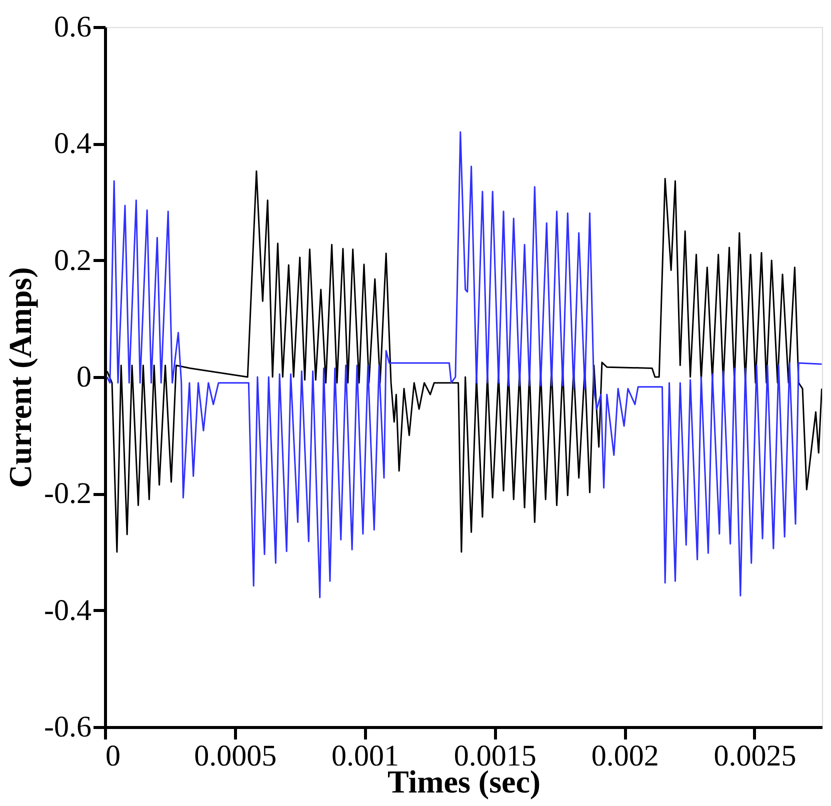  What do you see at coordinates (755, 756) in the screenshot?
I see `x-tick-label: 0.0025` at bounding box center [755, 756].